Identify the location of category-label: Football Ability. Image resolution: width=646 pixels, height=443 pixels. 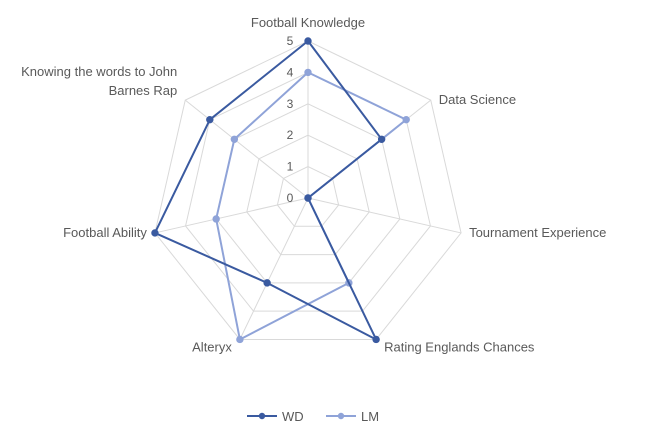
(105, 232).